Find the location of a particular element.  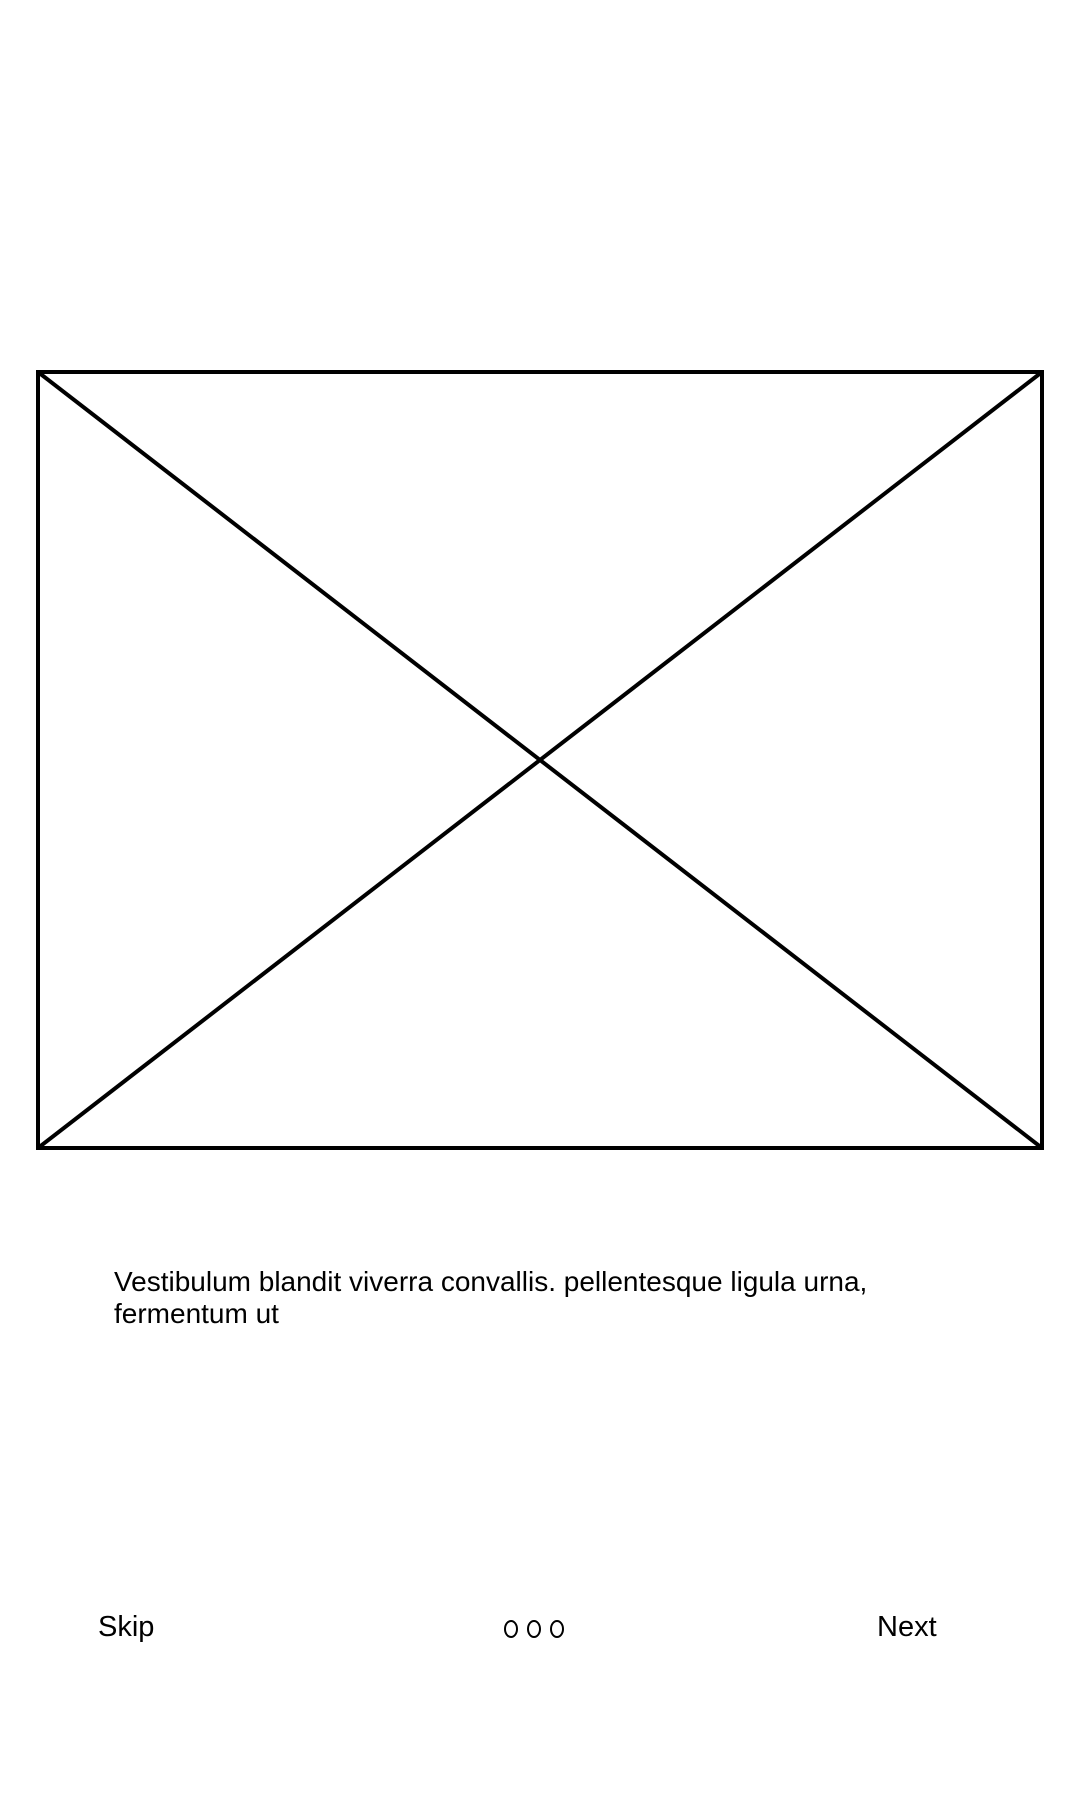

page-indicator is located at coordinates (534, 1629).